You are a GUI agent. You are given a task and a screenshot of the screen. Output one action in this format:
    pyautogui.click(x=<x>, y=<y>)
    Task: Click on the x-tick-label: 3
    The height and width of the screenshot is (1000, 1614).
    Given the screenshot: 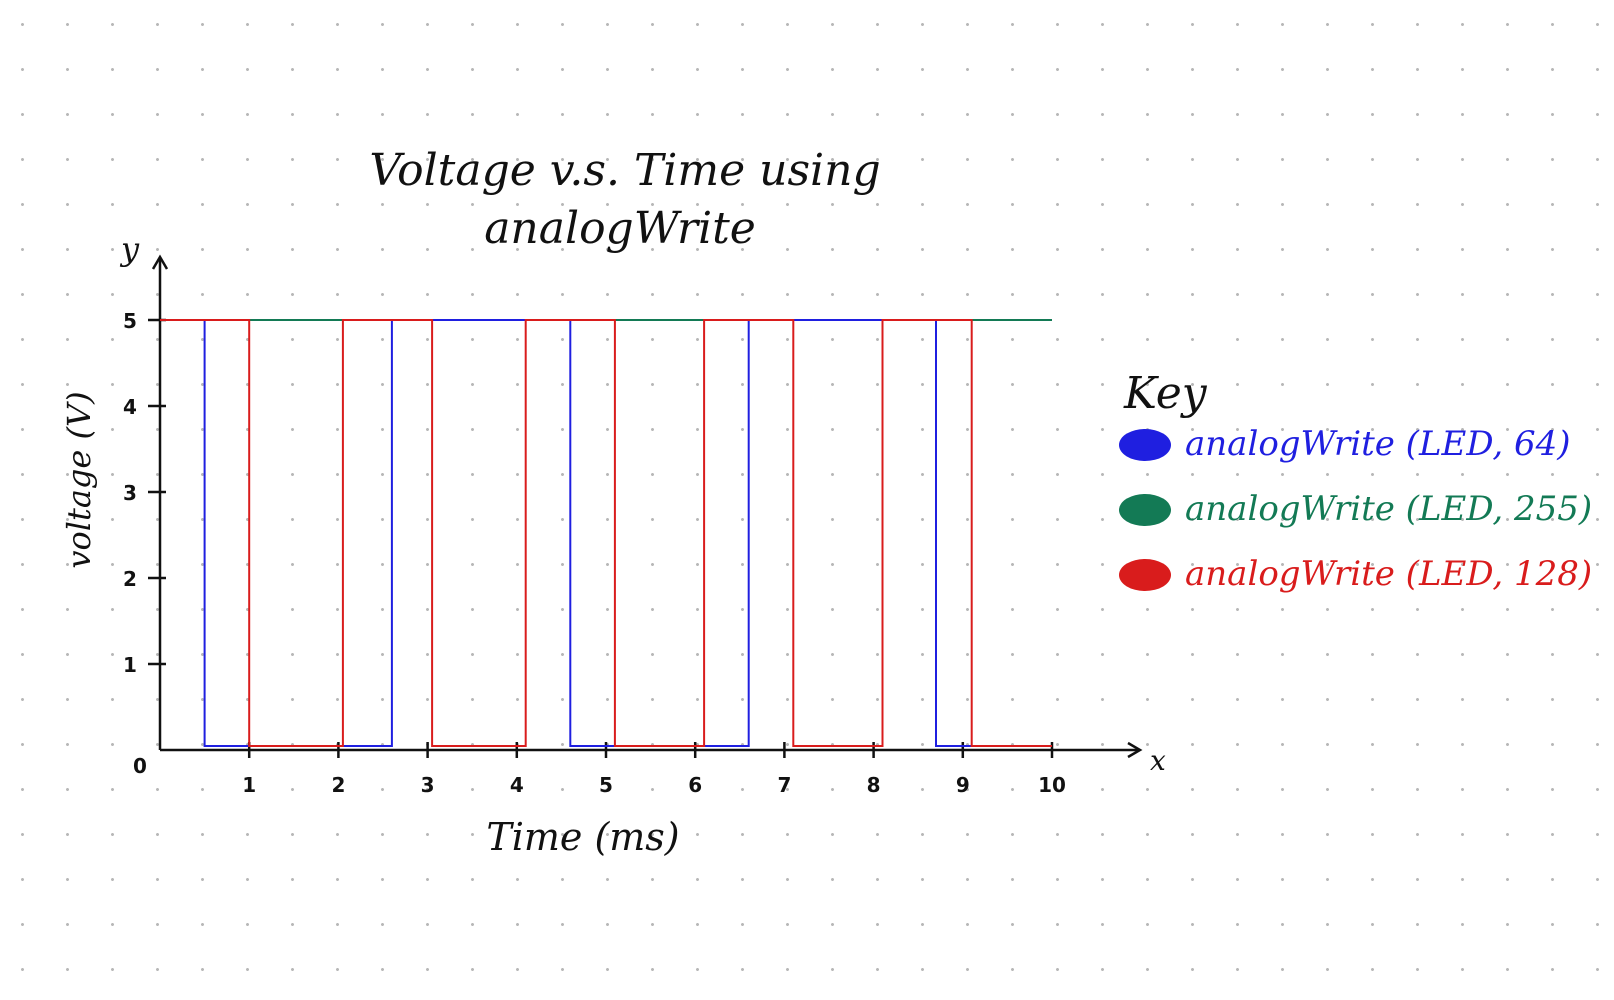 What is the action you would take?
    pyautogui.click(x=428, y=785)
    